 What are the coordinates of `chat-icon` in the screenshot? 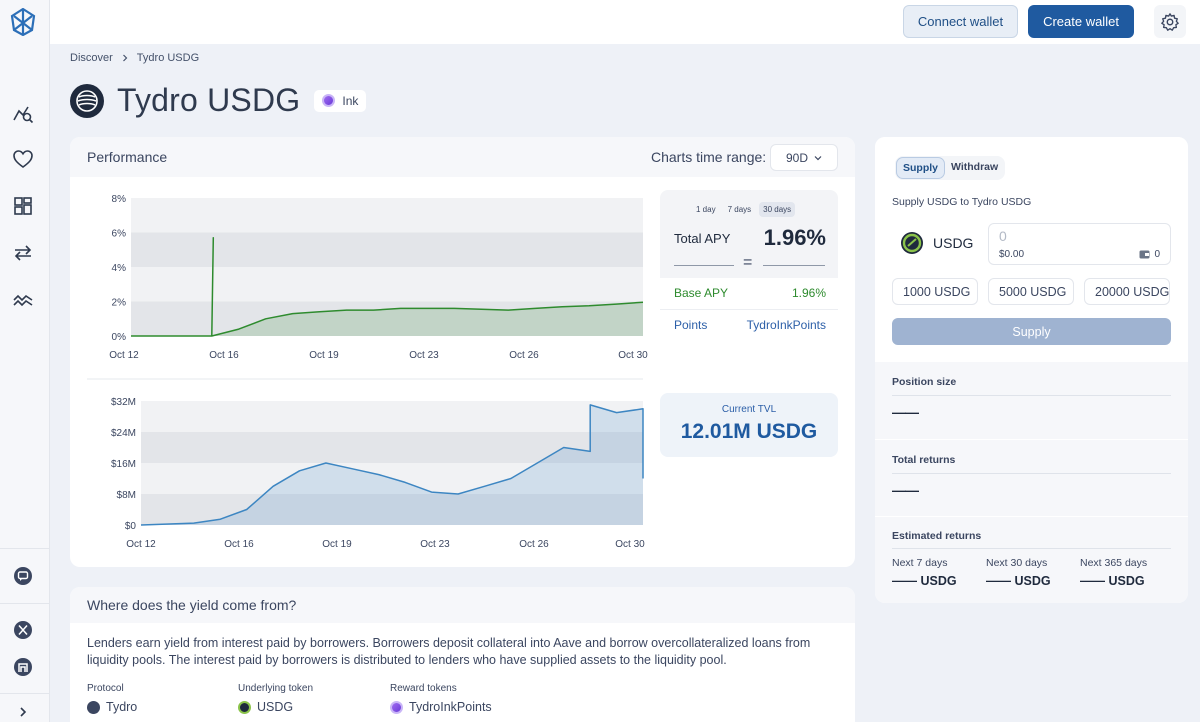 It's located at (23, 576).